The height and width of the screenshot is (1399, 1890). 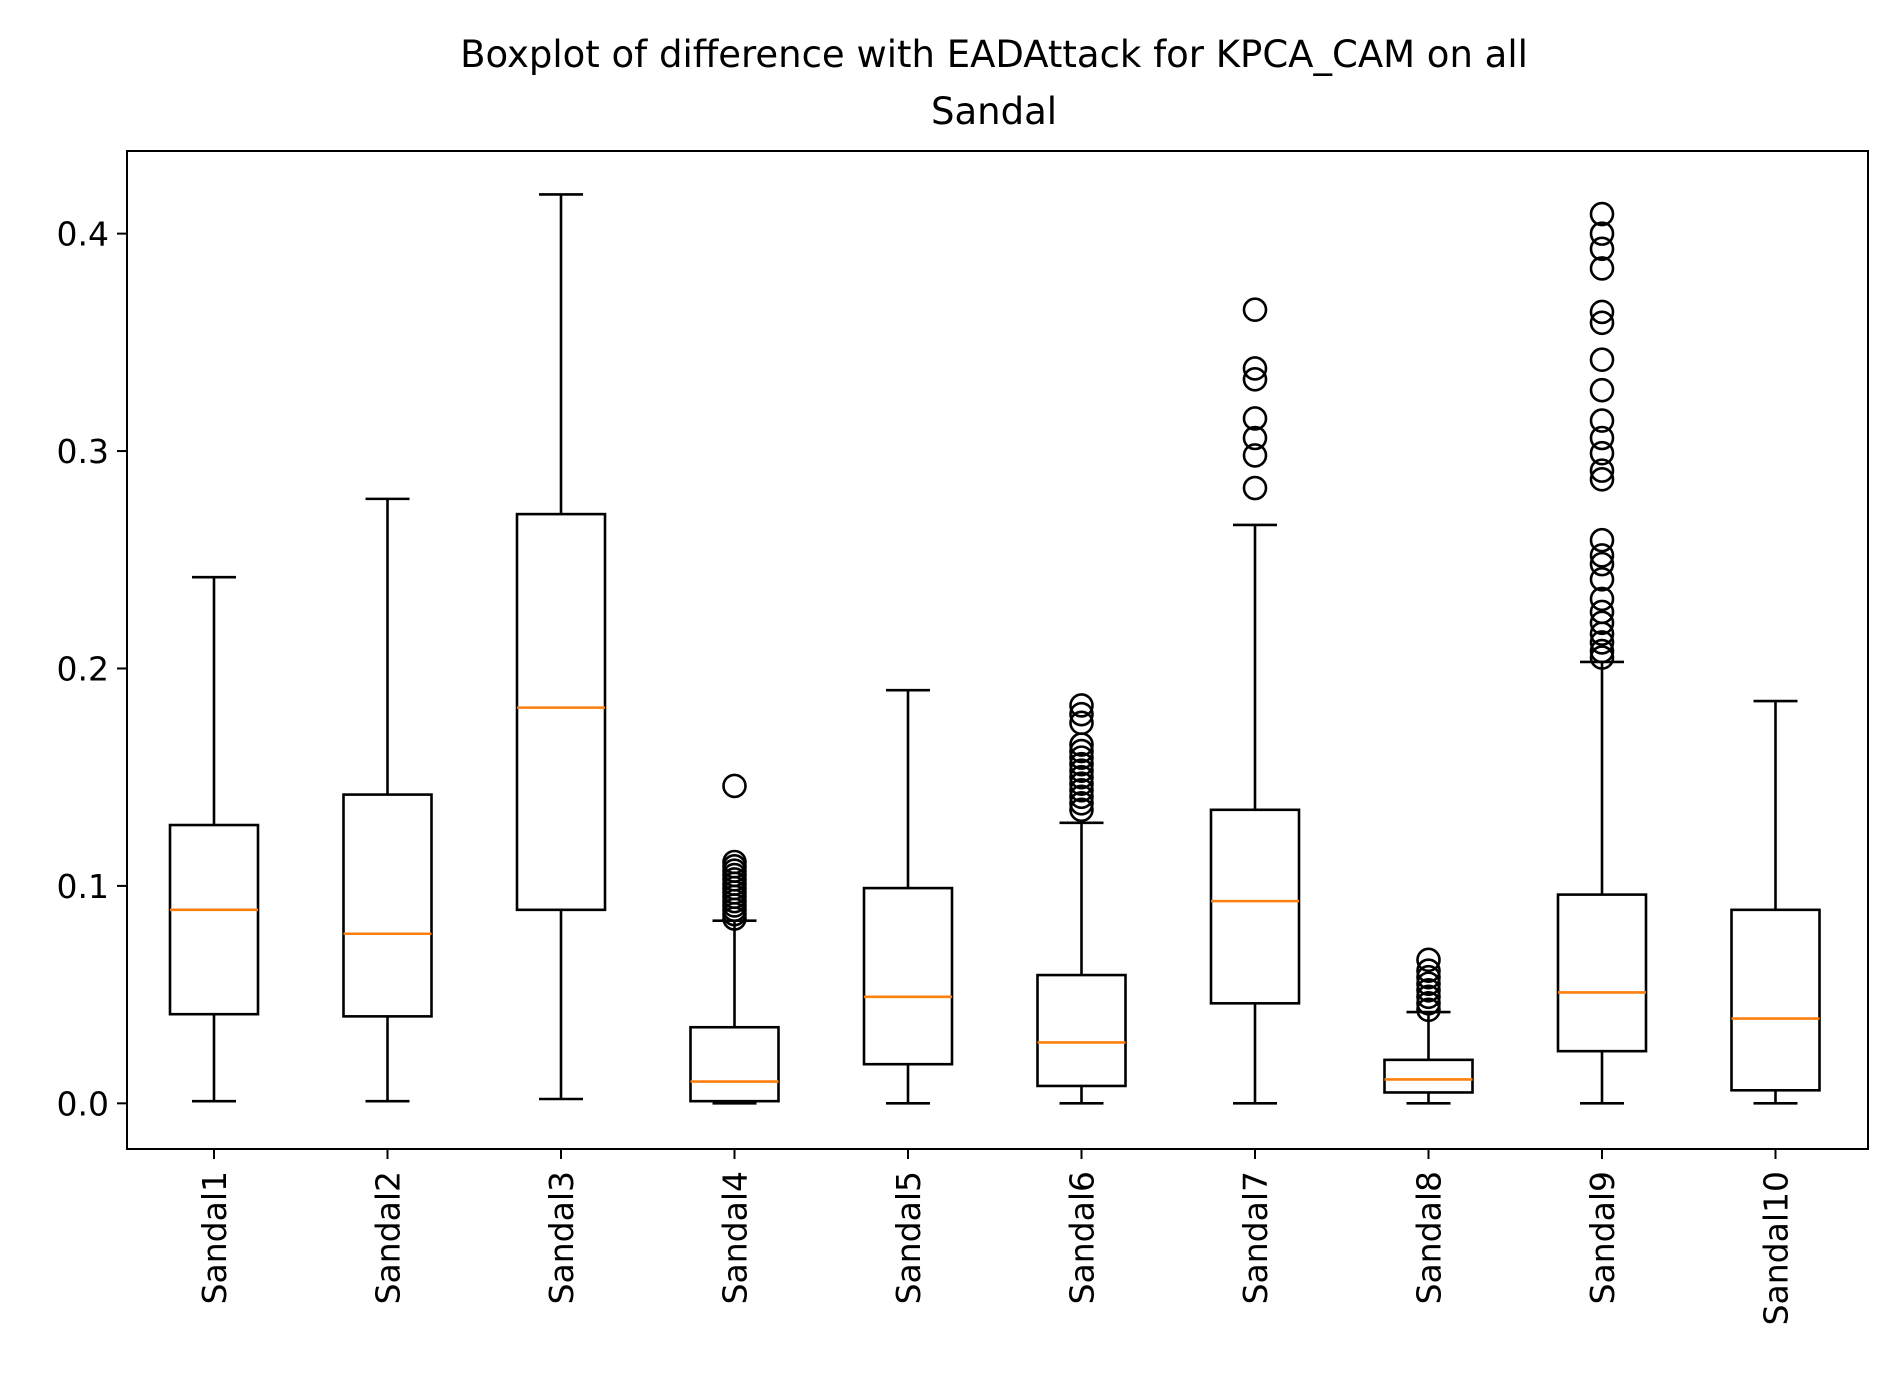 I want to click on box-sandal6, so click(x=1081, y=899).